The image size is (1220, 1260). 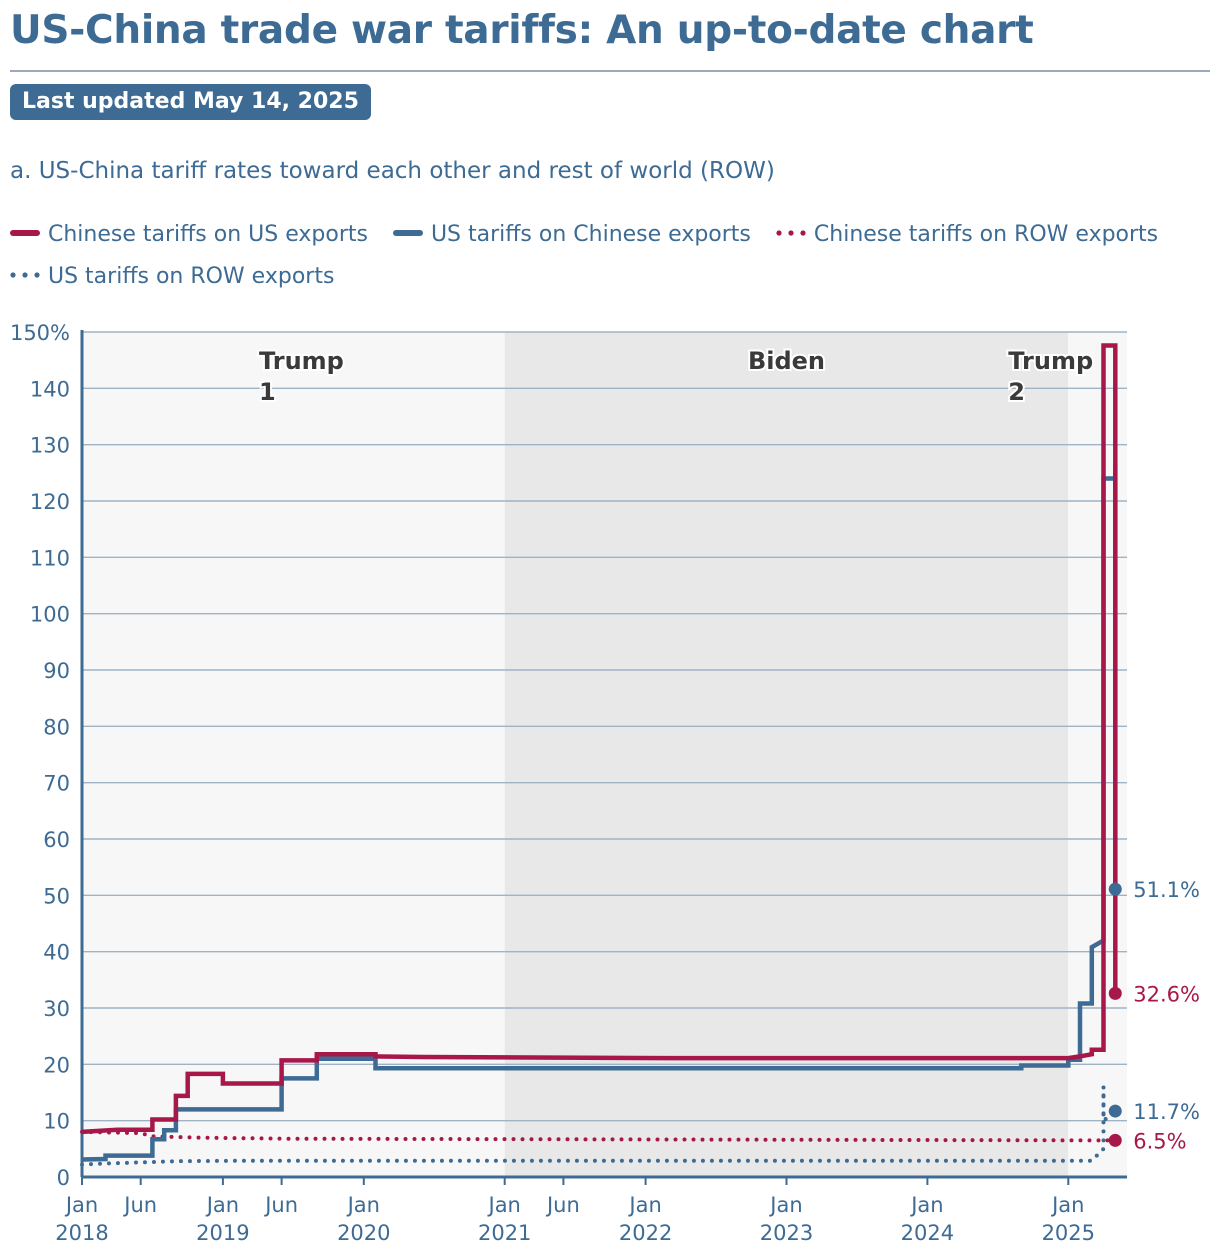 I want to click on legend-swatch-chinese-solid, so click(x=25, y=233).